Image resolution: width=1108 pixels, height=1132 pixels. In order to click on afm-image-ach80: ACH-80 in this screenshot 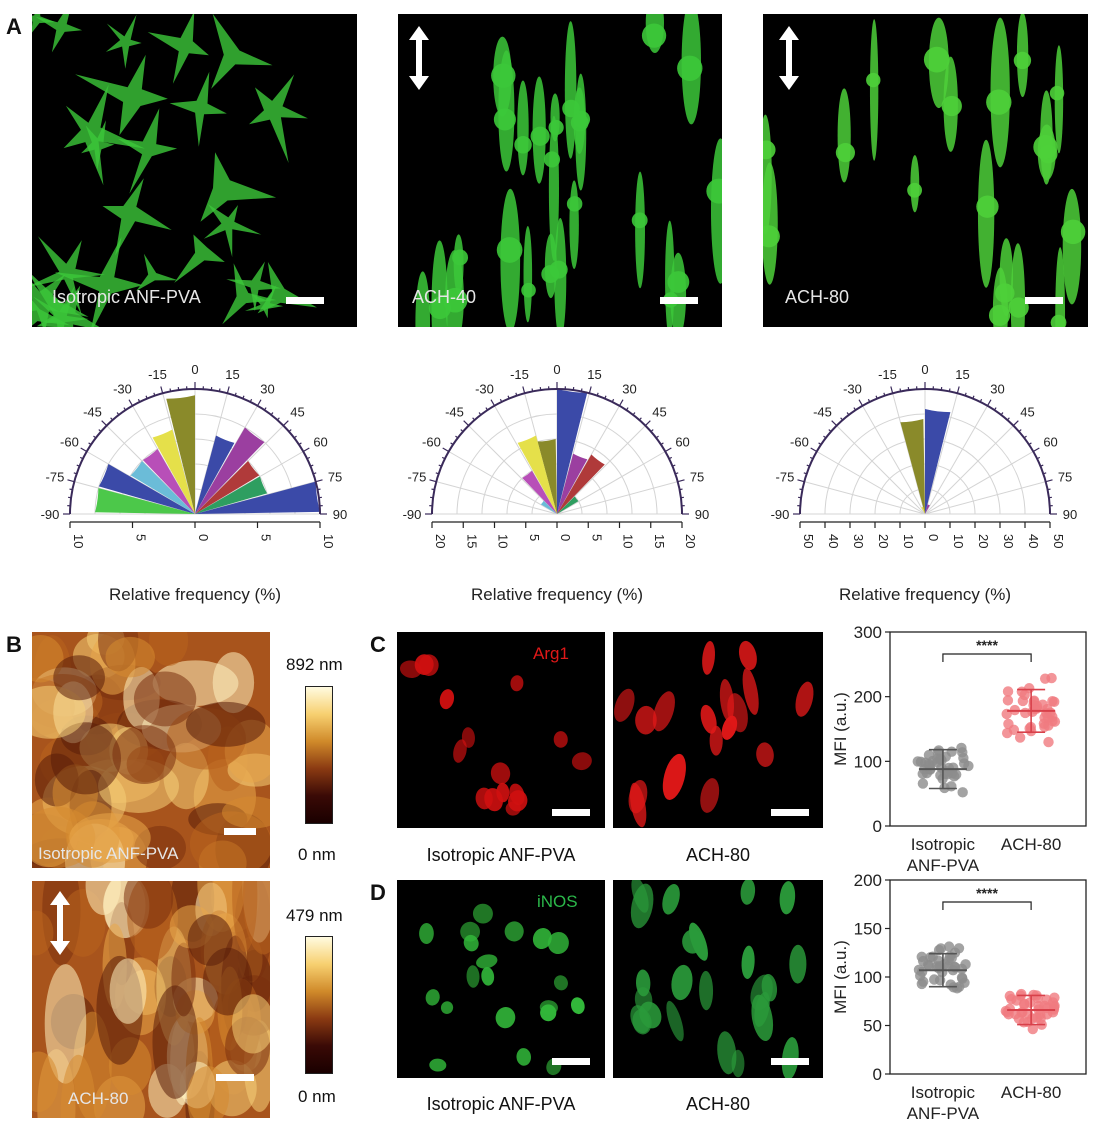, I will do `click(151, 999)`.